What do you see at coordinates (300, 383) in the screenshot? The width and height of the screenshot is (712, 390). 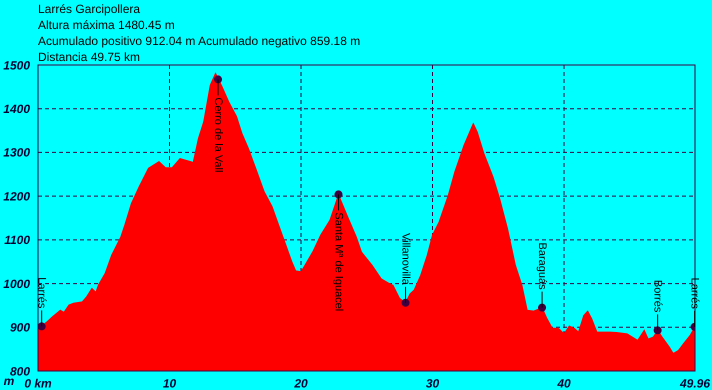 I see `x-tick-label: 20` at bounding box center [300, 383].